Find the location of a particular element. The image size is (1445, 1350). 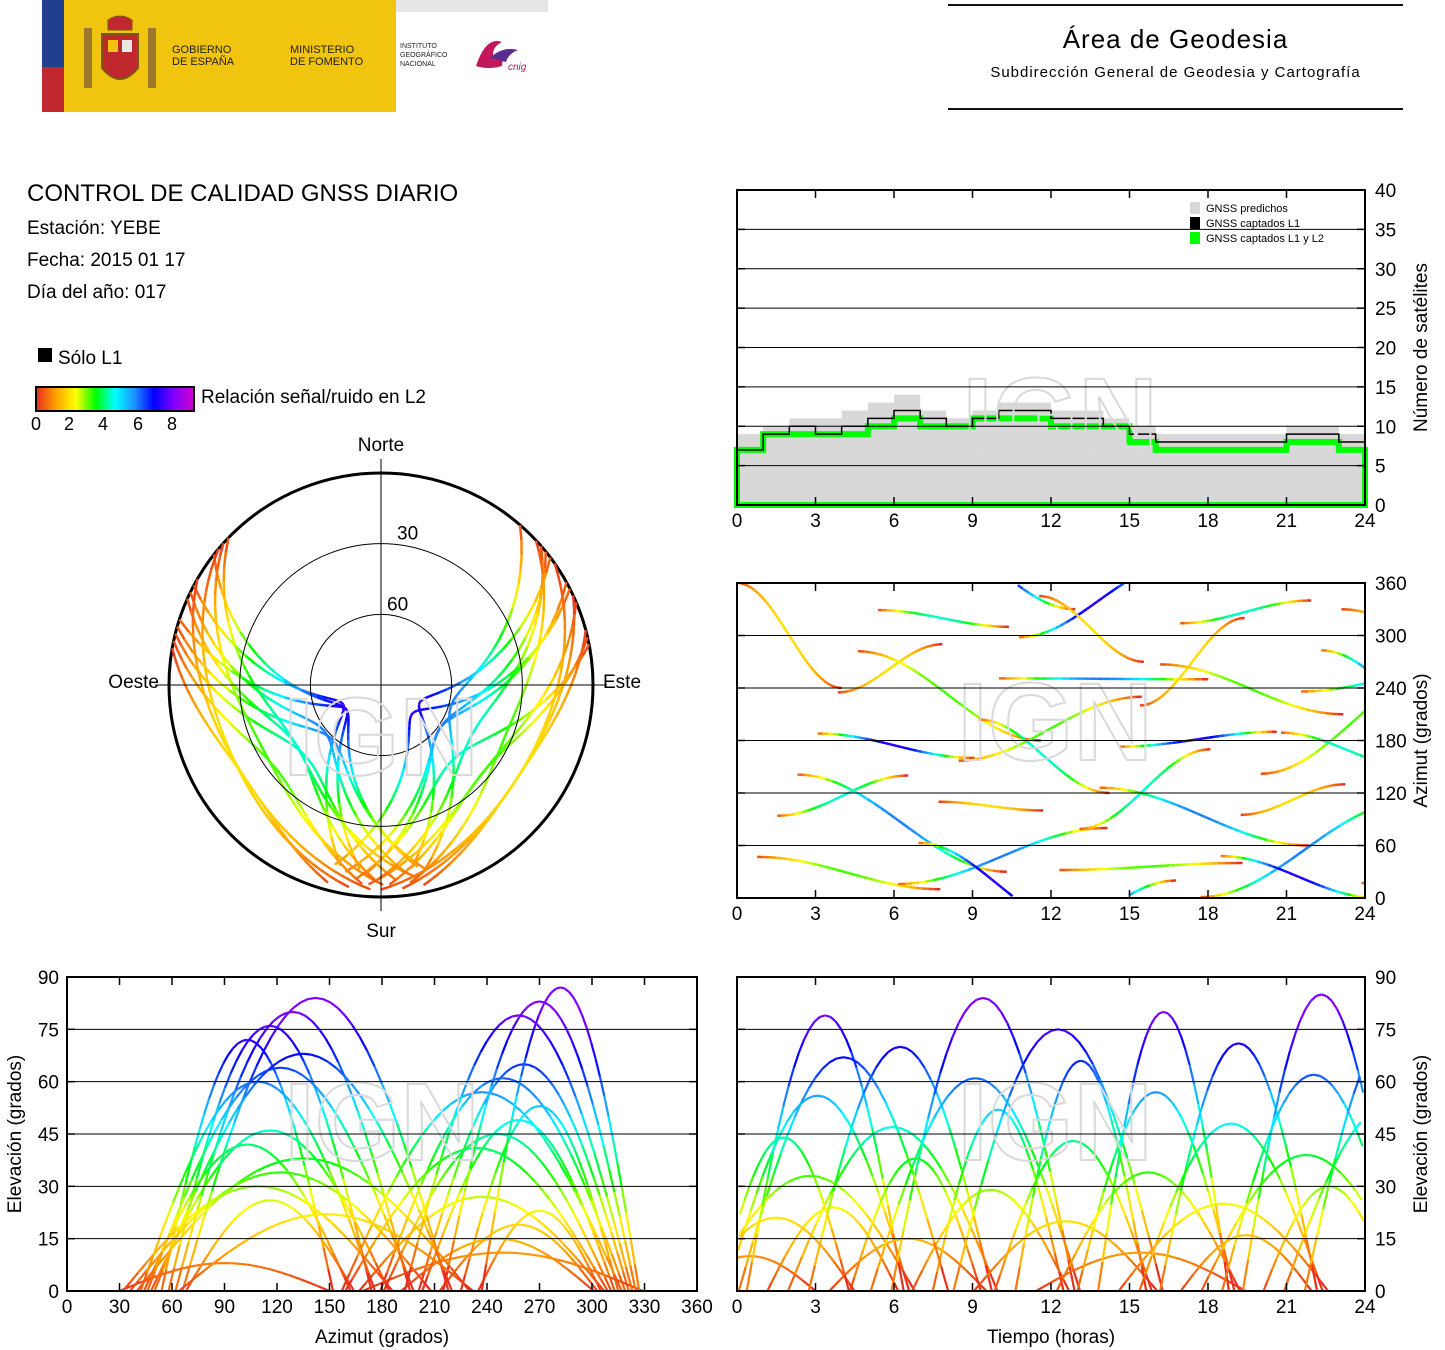

station-text: Estación: YEBE is located at coordinates (94, 228).